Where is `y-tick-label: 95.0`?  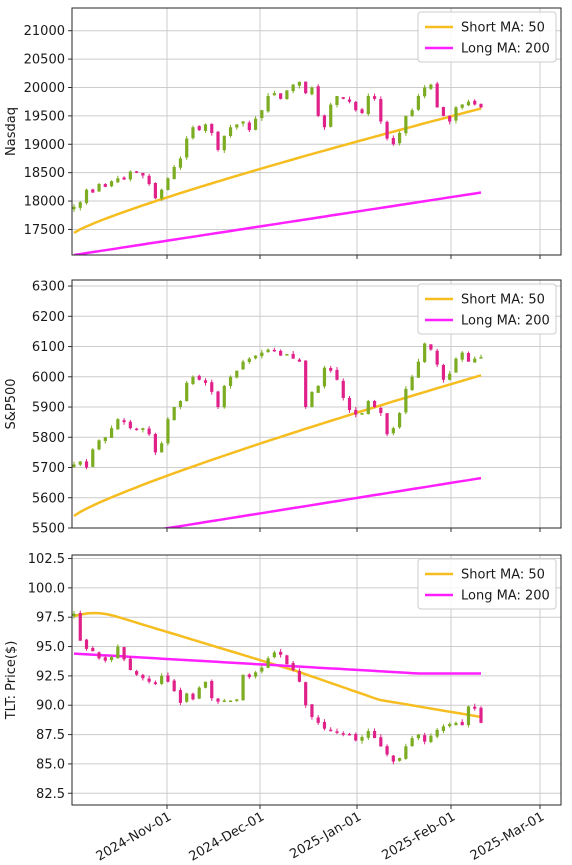 y-tick-label: 95.0 is located at coordinates (50, 647).